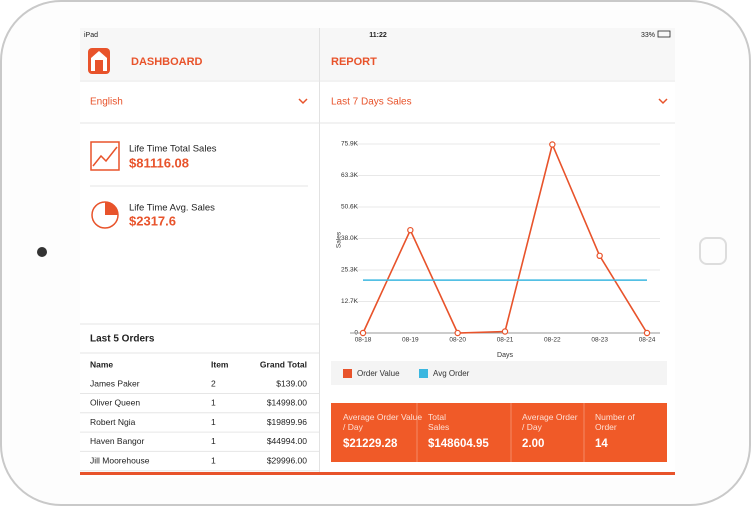 This screenshot has width=751, height=506. Describe the element at coordinates (370, 444) in the screenshot. I see `summary-value: $21229.28` at that location.